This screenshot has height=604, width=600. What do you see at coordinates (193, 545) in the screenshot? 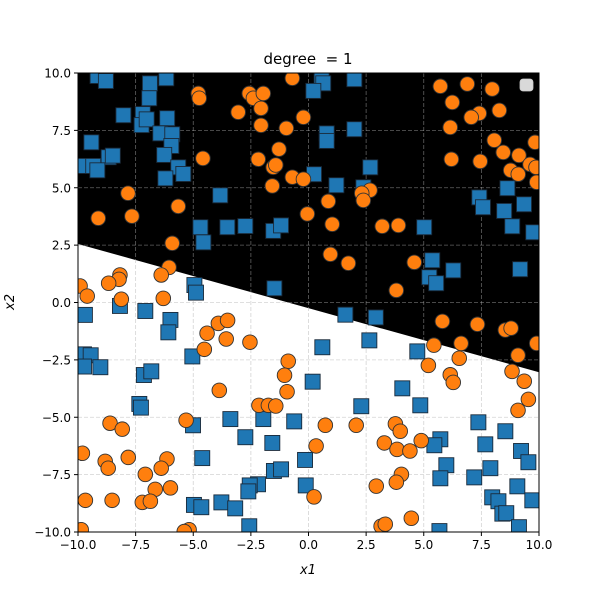
I see `x-tick-label: −5.0` at bounding box center [193, 545].